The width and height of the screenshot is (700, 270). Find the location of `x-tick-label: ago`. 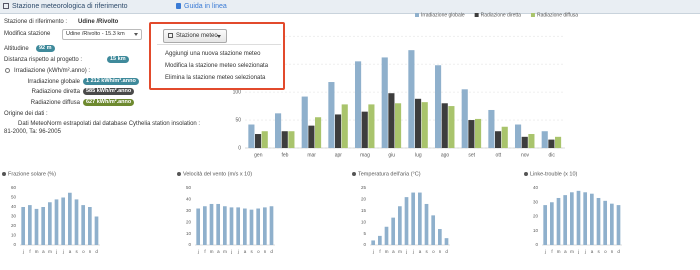

x-tick-label: ago is located at coordinates (445, 155).